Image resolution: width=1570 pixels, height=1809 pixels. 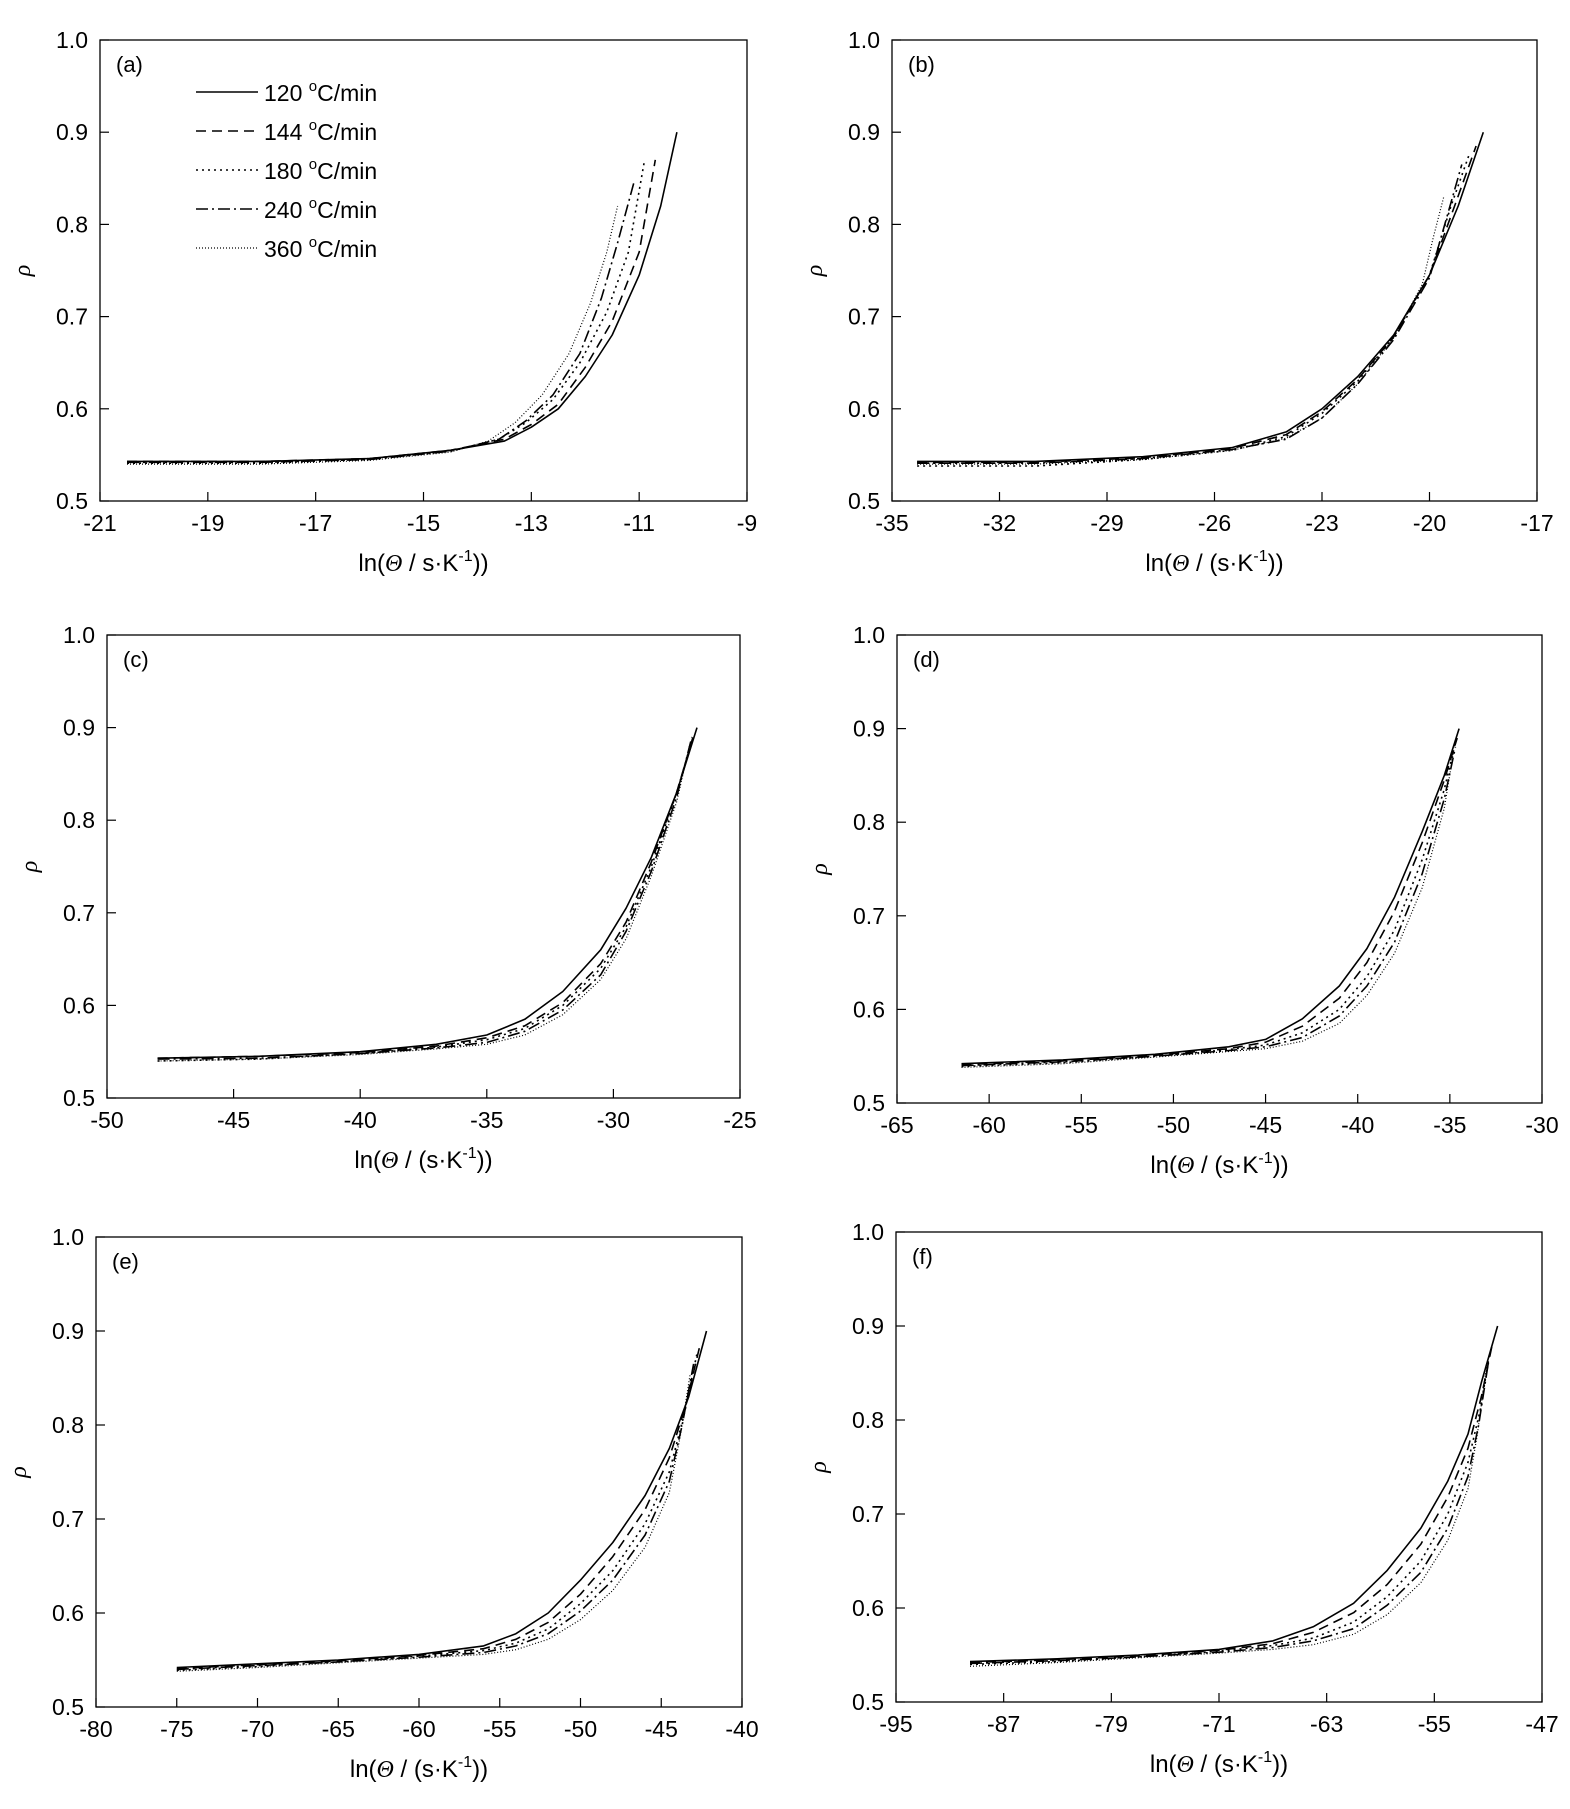 I want to click on y-tick-label-d: 0.8, so click(x=869, y=822).